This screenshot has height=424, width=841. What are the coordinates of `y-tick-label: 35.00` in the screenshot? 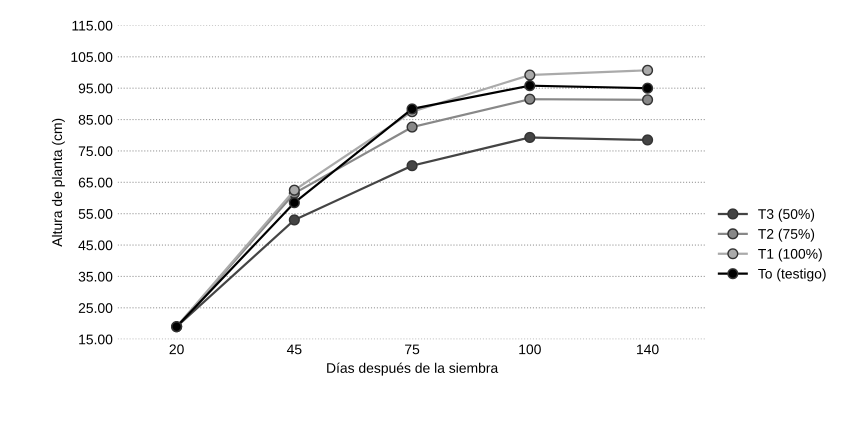 It's located at (95, 277).